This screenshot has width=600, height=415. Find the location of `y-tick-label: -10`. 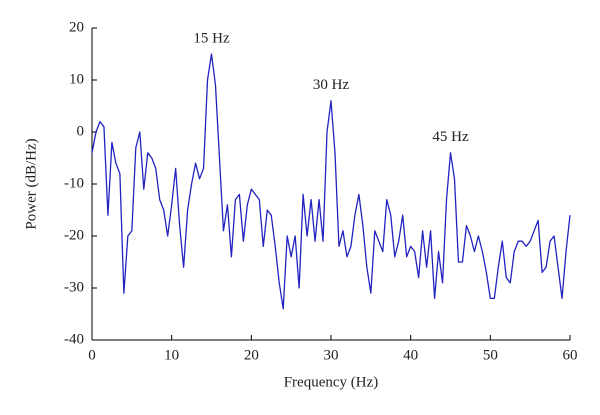

y-tick-label: -10 is located at coordinates (74, 183).